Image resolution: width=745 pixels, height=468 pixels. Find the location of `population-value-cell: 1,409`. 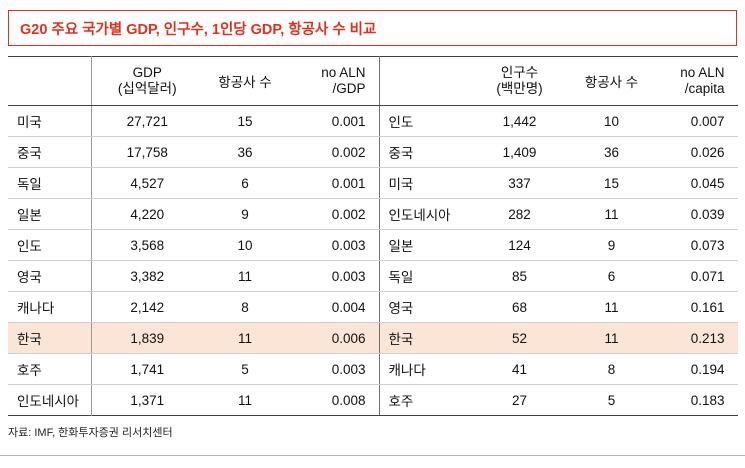

population-value-cell: 1,409 is located at coordinates (519, 152).